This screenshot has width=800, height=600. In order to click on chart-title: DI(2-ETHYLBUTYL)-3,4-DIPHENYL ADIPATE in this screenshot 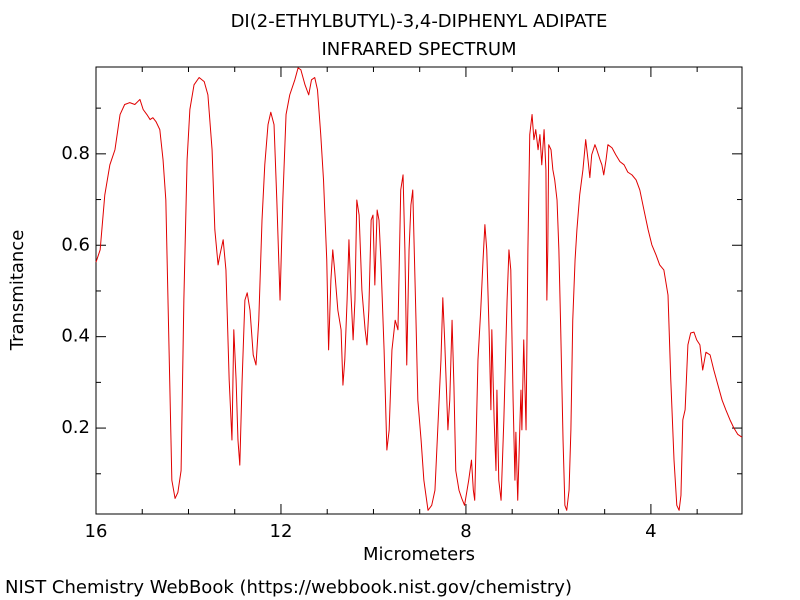, I will do `click(419, 21)`.